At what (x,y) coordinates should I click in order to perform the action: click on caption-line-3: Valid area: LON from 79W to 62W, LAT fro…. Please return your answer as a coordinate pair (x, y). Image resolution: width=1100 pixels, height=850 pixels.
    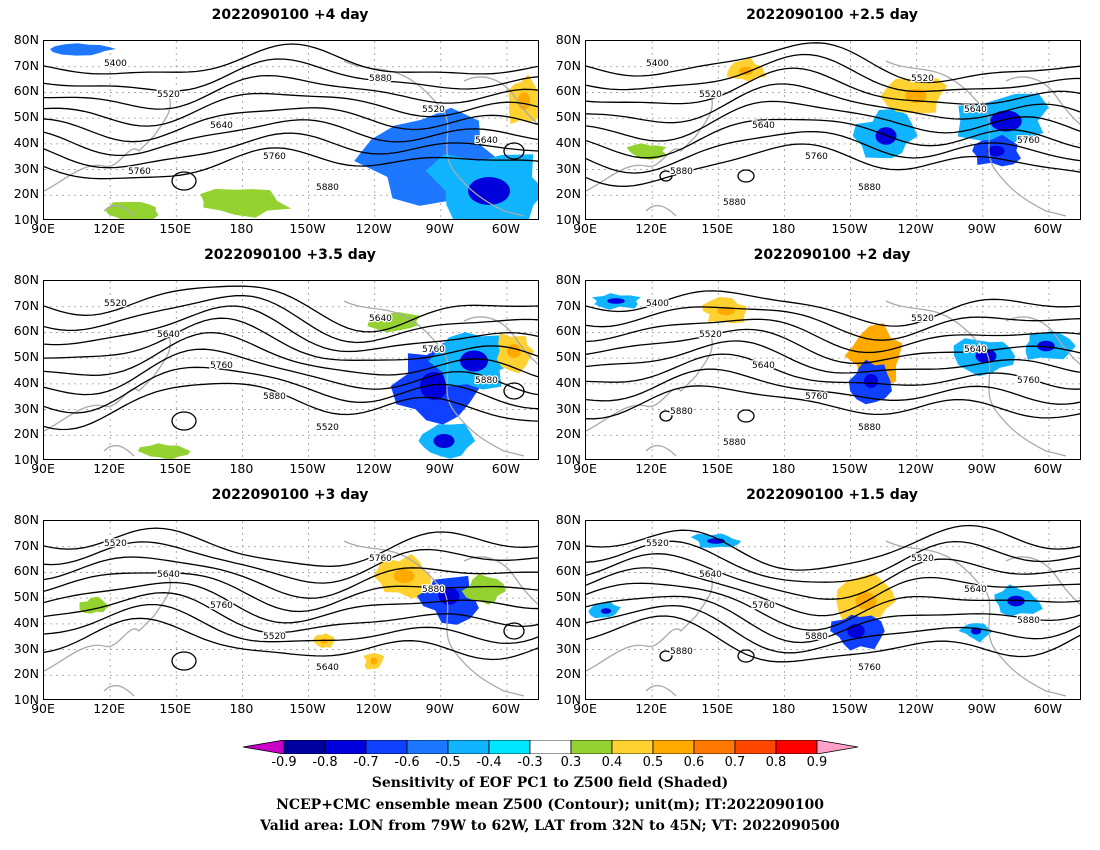
    Looking at the image, I should click on (550, 826).